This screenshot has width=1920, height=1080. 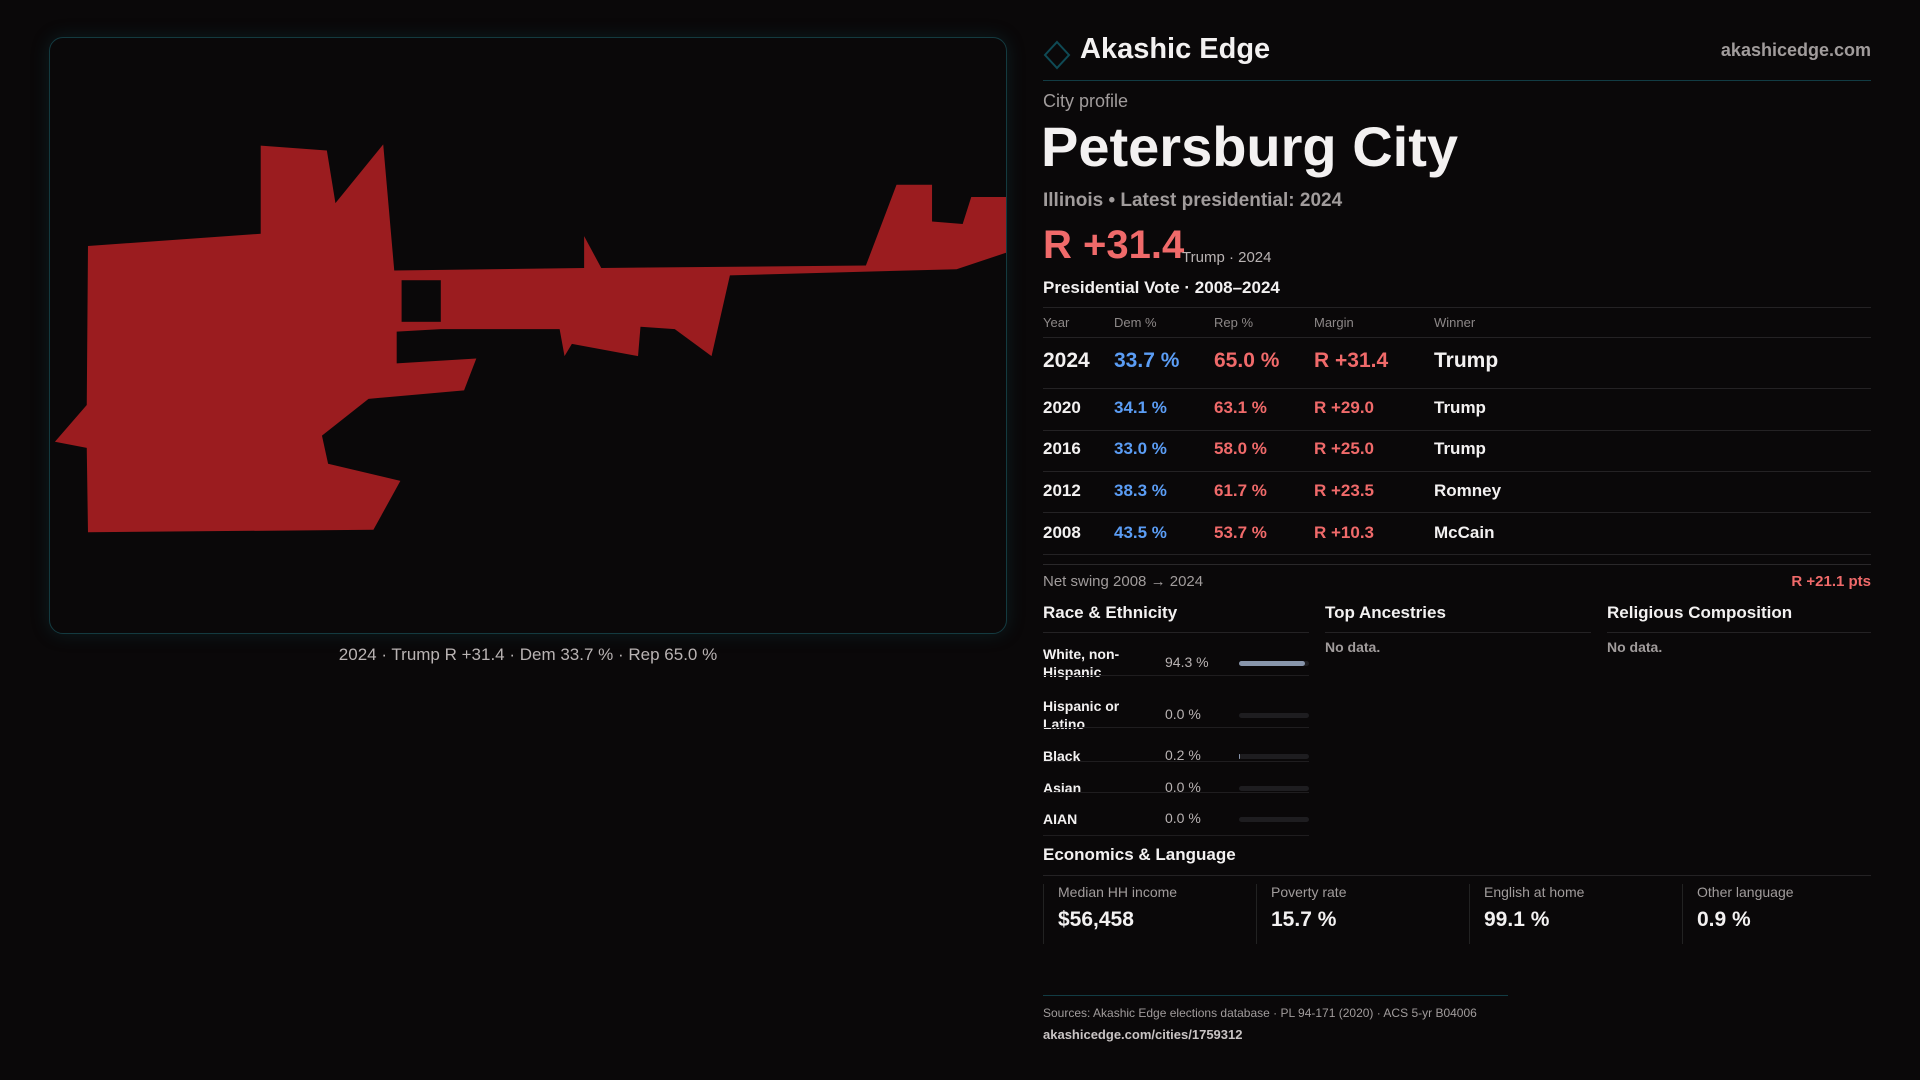 I want to click on econ-stat: Median HH income $56,458, so click(x=1149, y=914).